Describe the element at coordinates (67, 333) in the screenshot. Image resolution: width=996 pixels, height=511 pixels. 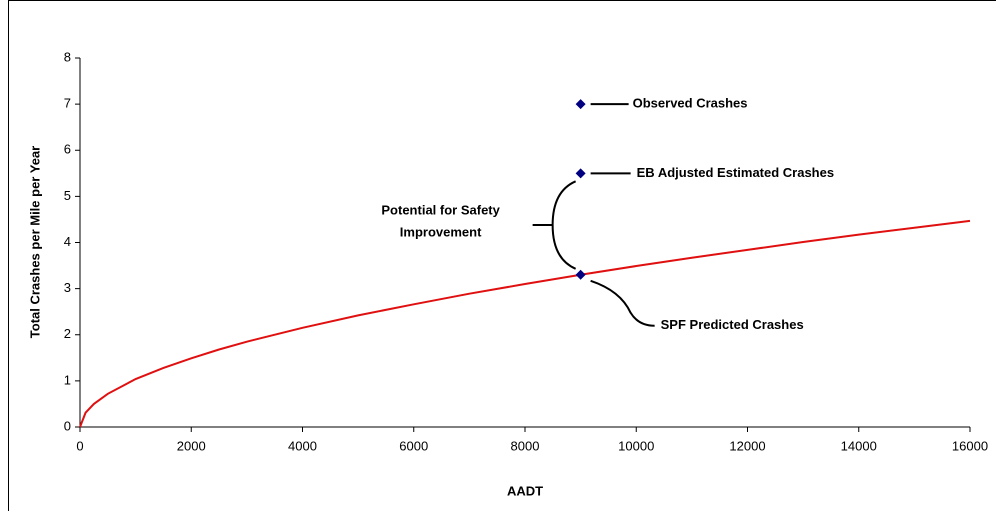
I see `y-tick-label: 2` at that location.